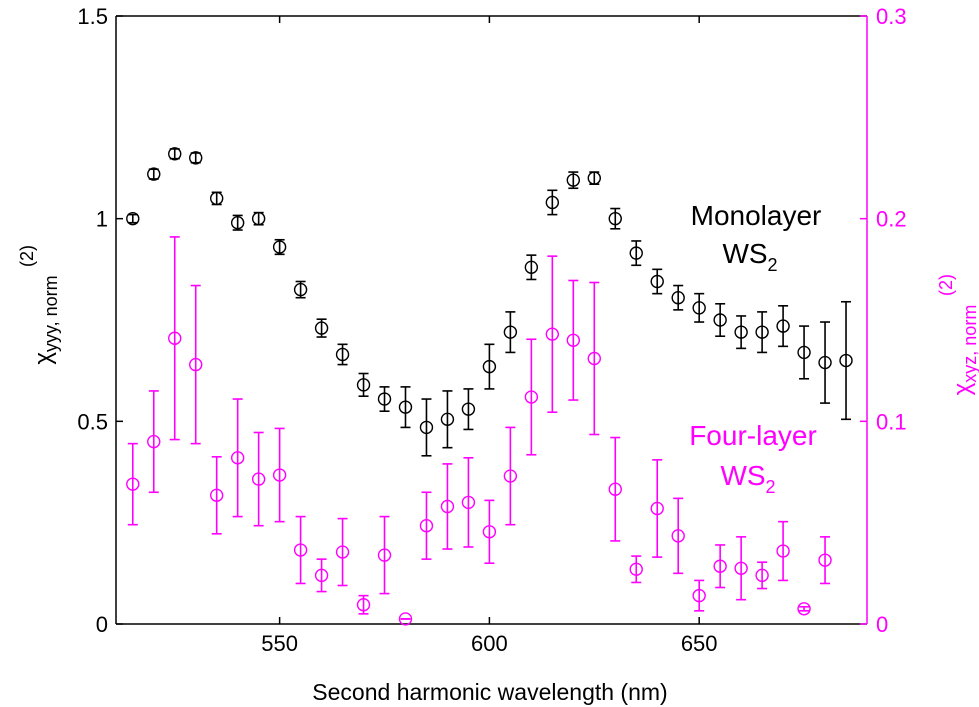 The image size is (979, 707). Describe the element at coordinates (969, 344) in the screenshot. I see `right-y-label-sub: xyz, norm` at that location.